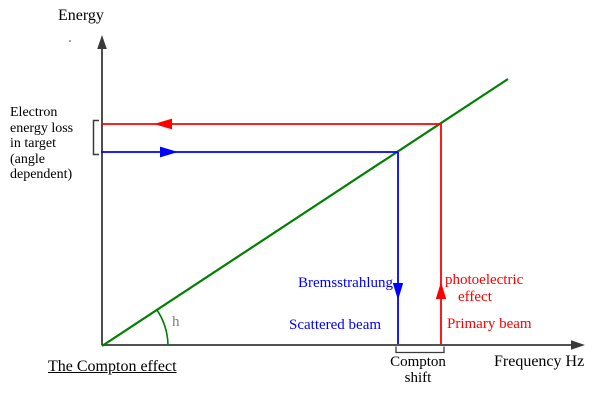  What do you see at coordinates (398, 291) in the screenshot?
I see `bremsstrahlung-arrowhead` at bounding box center [398, 291].